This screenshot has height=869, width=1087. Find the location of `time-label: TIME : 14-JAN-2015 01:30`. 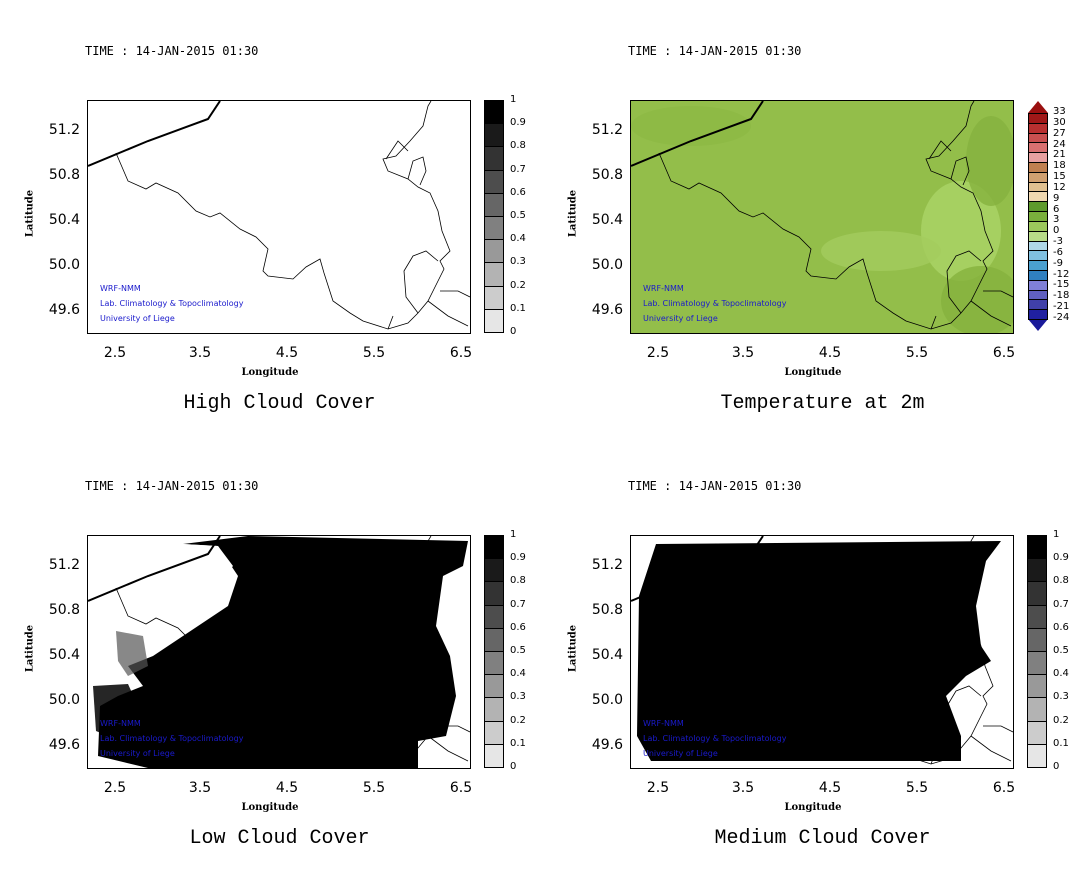

time-label: TIME : 14-JAN-2015 01:30 is located at coordinates (715, 51).